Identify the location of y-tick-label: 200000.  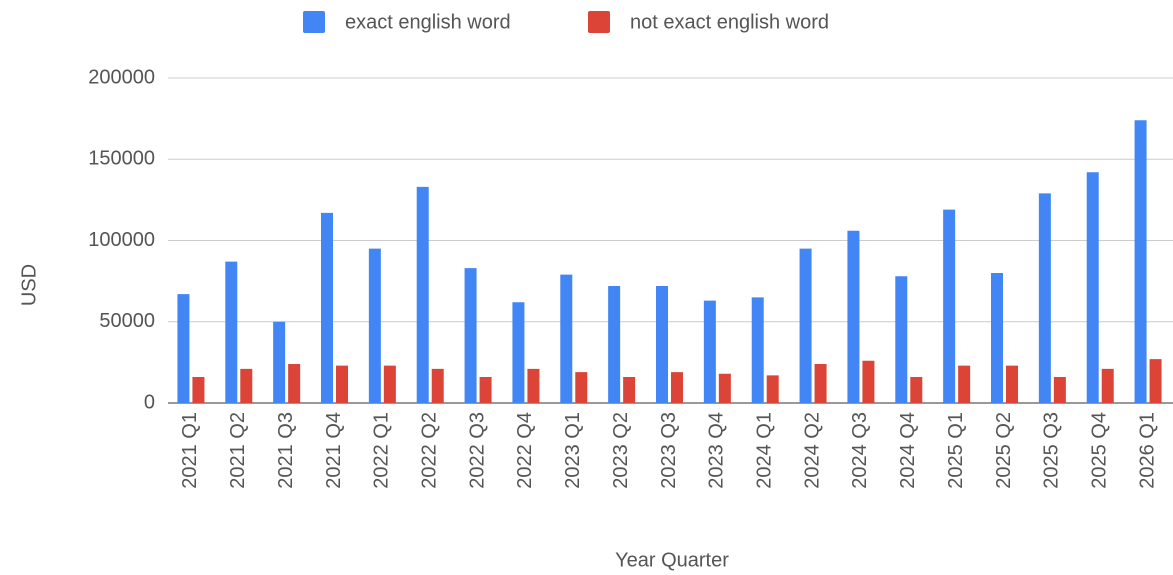
(121, 77).